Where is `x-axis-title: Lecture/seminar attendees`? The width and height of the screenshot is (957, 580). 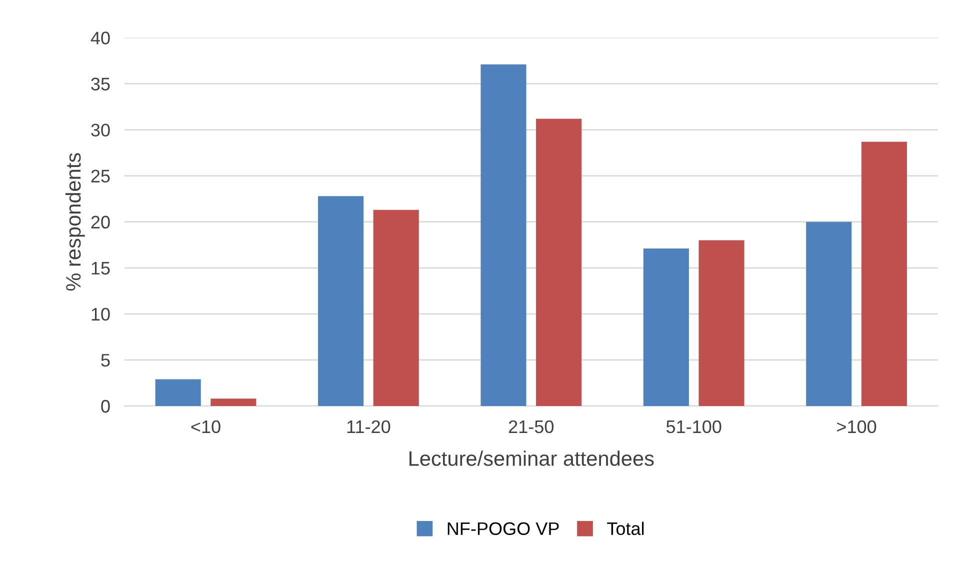 x-axis-title: Lecture/seminar attendees is located at coordinates (532, 458).